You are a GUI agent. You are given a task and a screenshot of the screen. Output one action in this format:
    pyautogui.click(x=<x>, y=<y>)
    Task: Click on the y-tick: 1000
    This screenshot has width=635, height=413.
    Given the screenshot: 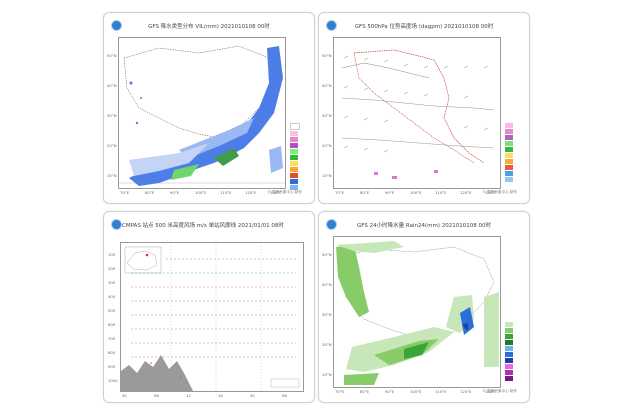 What is the action you would take?
    pyautogui.click(x=113, y=380)
    